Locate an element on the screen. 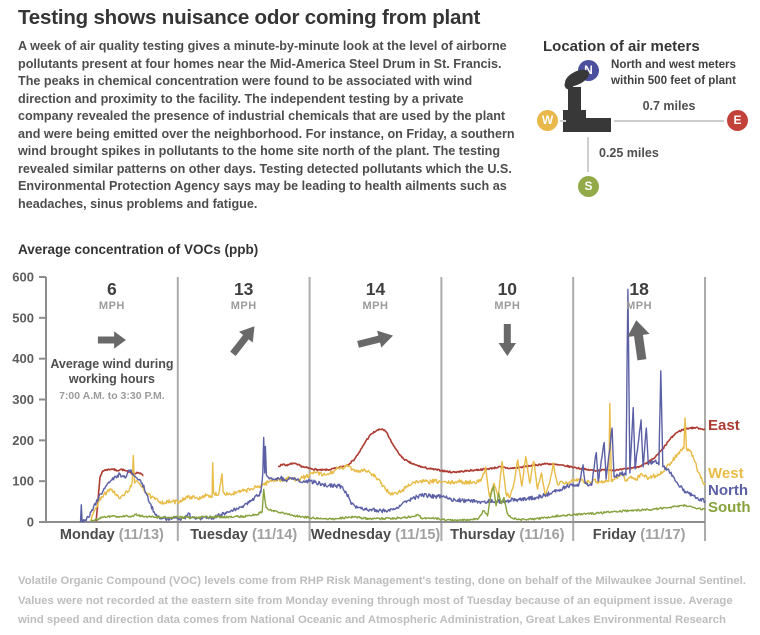 The image size is (760, 635). wind-speed-value: 18 is located at coordinates (639, 289).